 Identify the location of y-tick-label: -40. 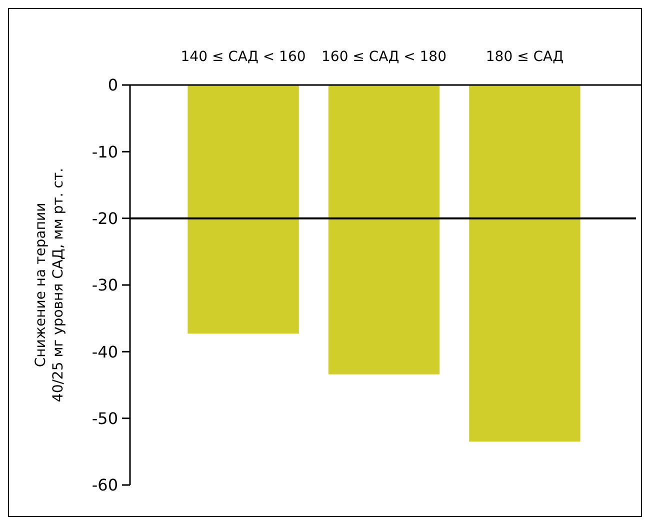
(105, 352).